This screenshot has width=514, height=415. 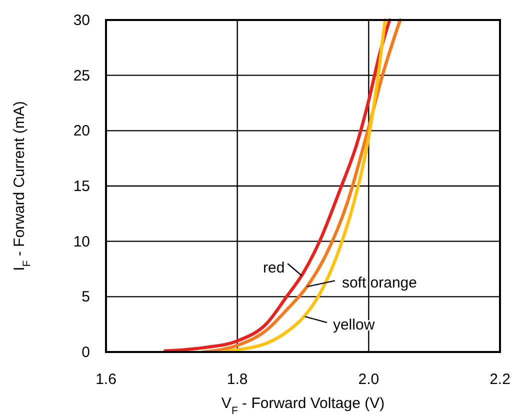 I want to click on y-tick-label: 5, so click(x=86, y=297).